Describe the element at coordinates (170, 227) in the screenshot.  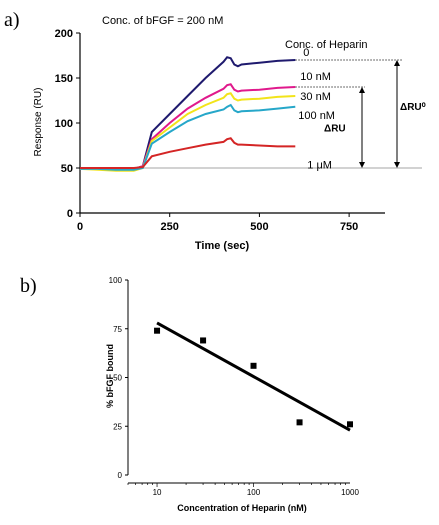
I see `chart-a-xtick-label: 250` at that location.